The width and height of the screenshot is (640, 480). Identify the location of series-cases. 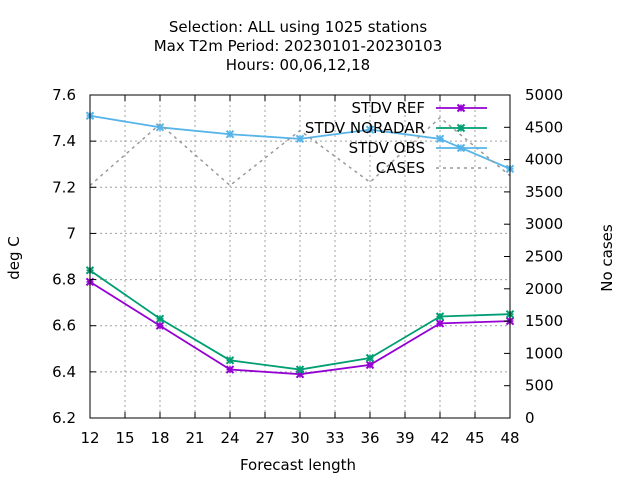
(300, 151).